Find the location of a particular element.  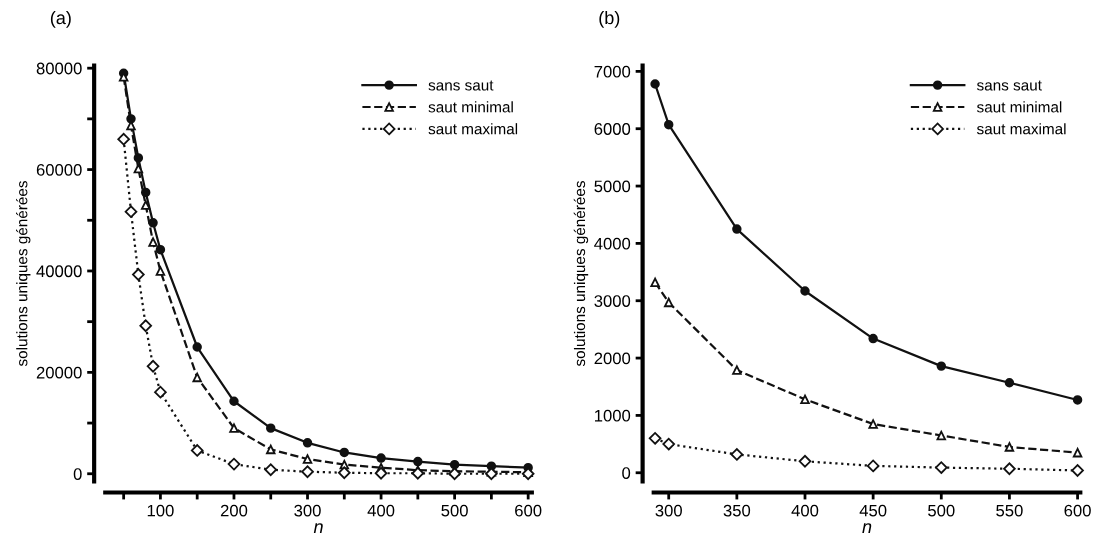

y-tick-label: 40000 is located at coordinates (59, 271).